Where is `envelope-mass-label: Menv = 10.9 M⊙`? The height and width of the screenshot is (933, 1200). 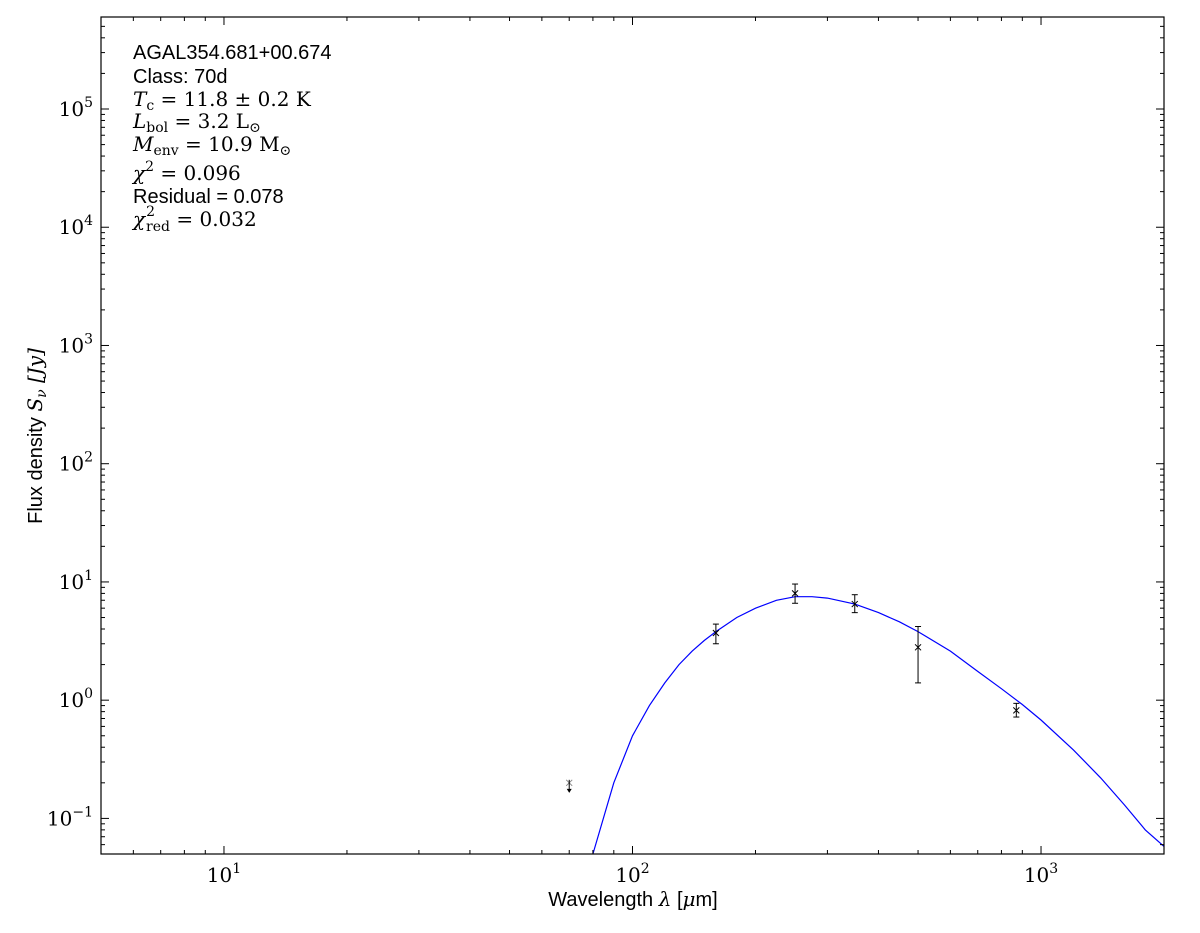
envelope-mass-label: Menv = 10.9 M⊙ is located at coordinates (211, 145).